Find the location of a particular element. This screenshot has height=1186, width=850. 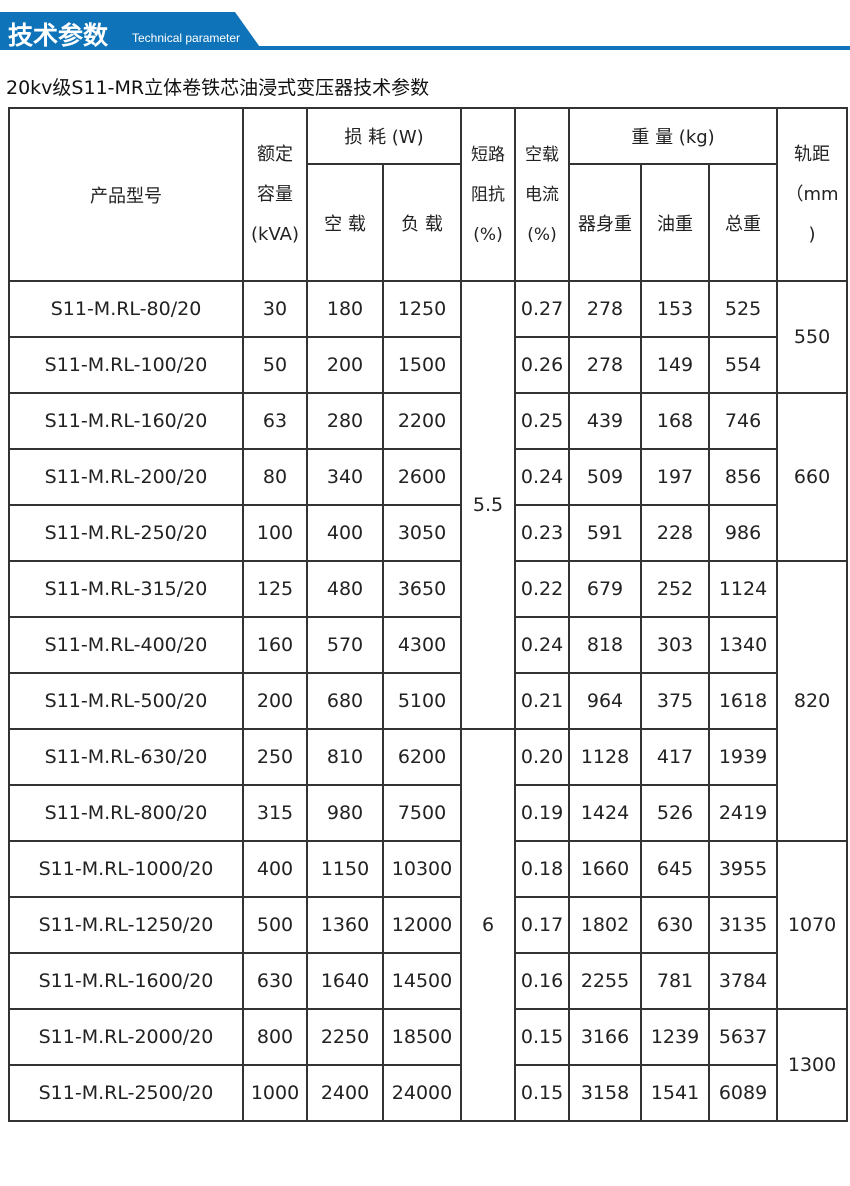

cell-loss-load: 12000 is located at coordinates (422, 925).